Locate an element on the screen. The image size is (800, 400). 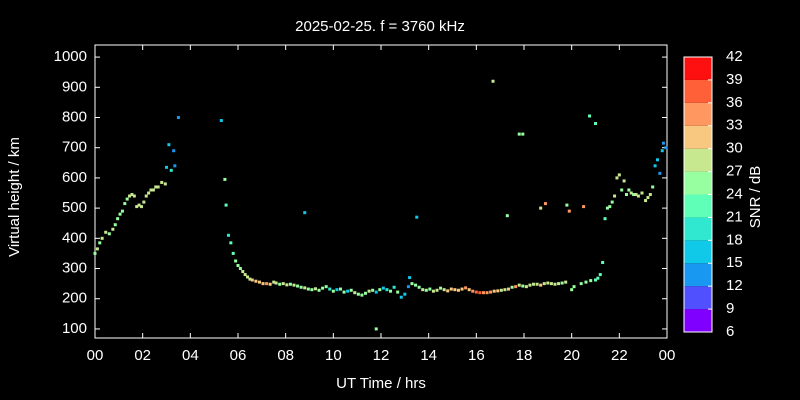
x-tick-label: 12 is located at coordinates (381, 355).